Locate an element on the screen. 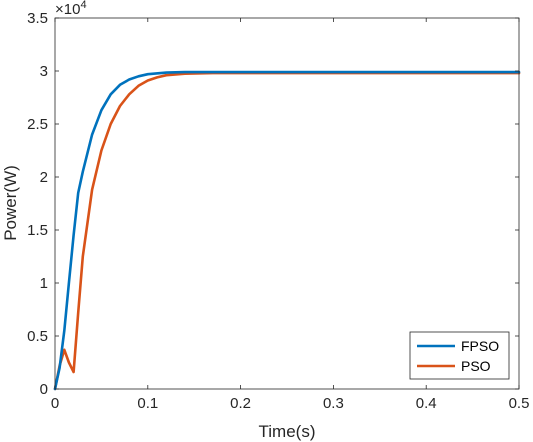 Image resolution: width=533 pixels, height=442 pixels. legend: FPSO PSO is located at coordinates (459, 355).